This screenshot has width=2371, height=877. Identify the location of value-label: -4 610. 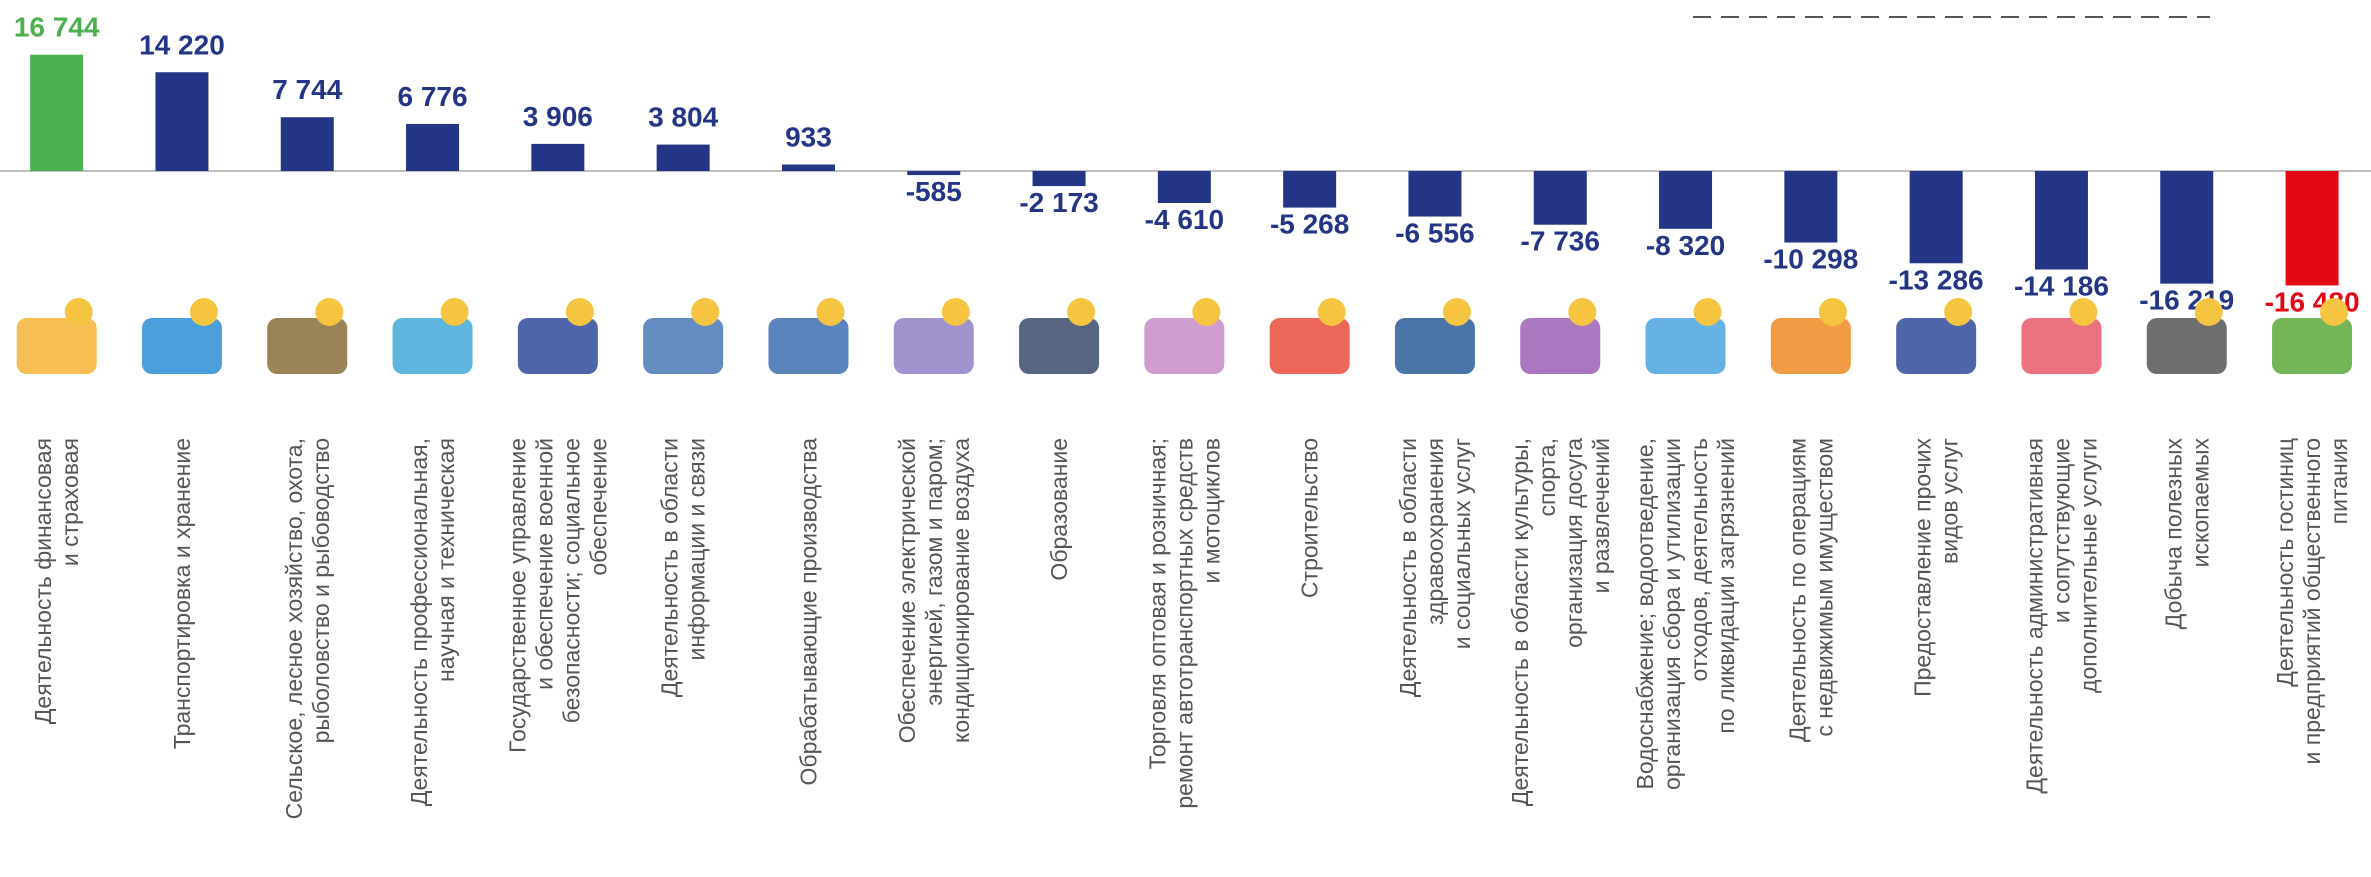
(1184, 219).